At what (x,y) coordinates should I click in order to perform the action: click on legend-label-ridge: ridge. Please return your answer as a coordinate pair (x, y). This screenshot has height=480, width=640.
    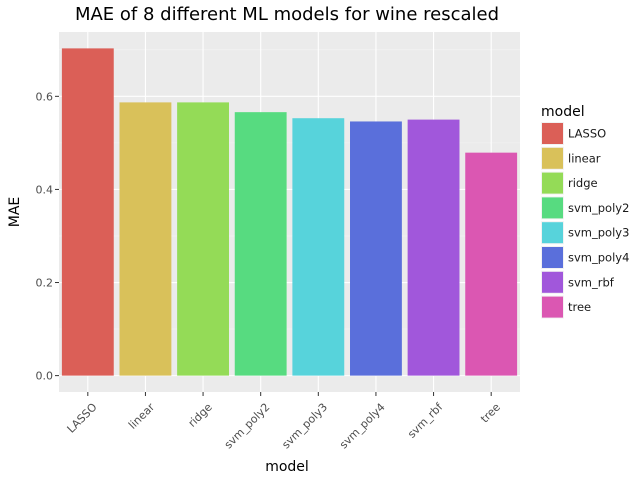
    Looking at the image, I should click on (583, 183).